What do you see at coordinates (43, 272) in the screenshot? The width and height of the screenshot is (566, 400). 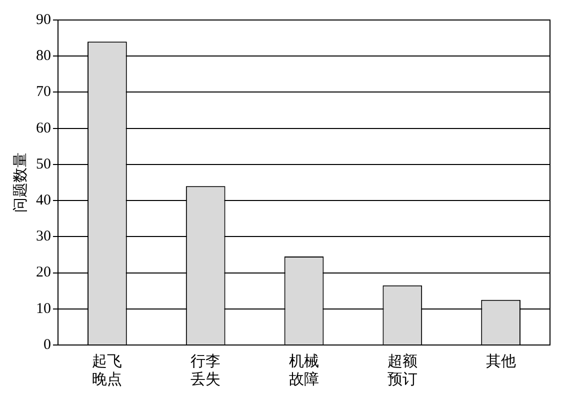 I see `y-tick-label: 20` at bounding box center [43, 272].